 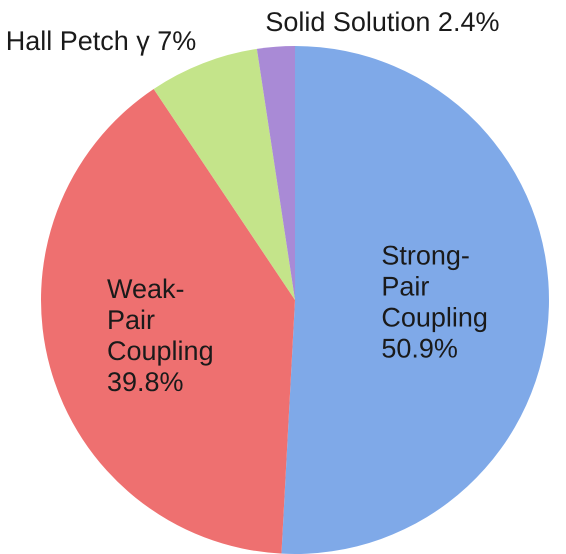 What do you see at coordinates (101, 41) in the screenshot?
I see `slice-label: Hall Petch γ 7%` at bounding box center [101, 41].